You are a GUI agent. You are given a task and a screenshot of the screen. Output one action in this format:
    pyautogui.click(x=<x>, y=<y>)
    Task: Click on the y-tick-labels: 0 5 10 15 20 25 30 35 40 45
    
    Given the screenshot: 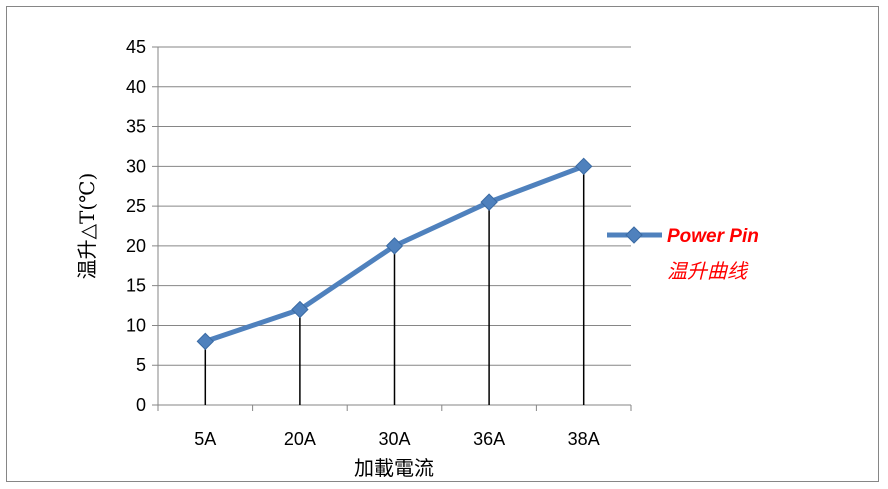 What is the action you would take?
    pyautogui.click(x=136, y=226)
    